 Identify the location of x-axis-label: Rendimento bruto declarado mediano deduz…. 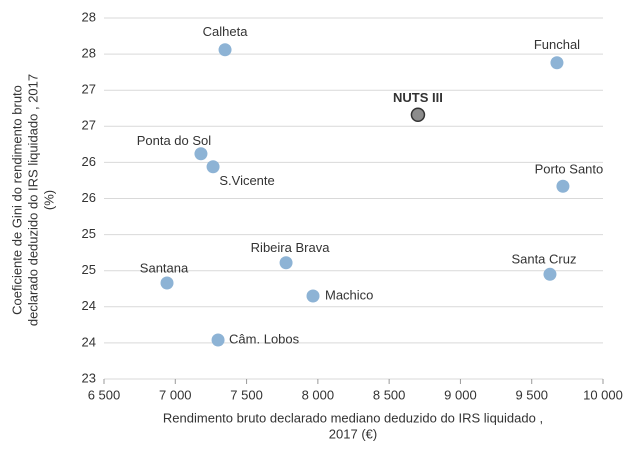
(353, 417).